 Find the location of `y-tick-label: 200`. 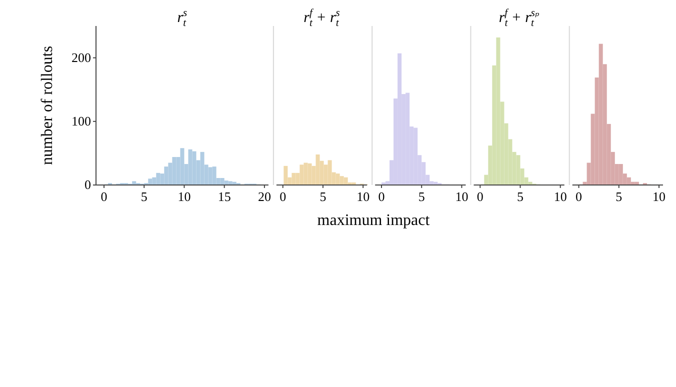

y-tick-label: 200 is located at coordinates (81, 57).